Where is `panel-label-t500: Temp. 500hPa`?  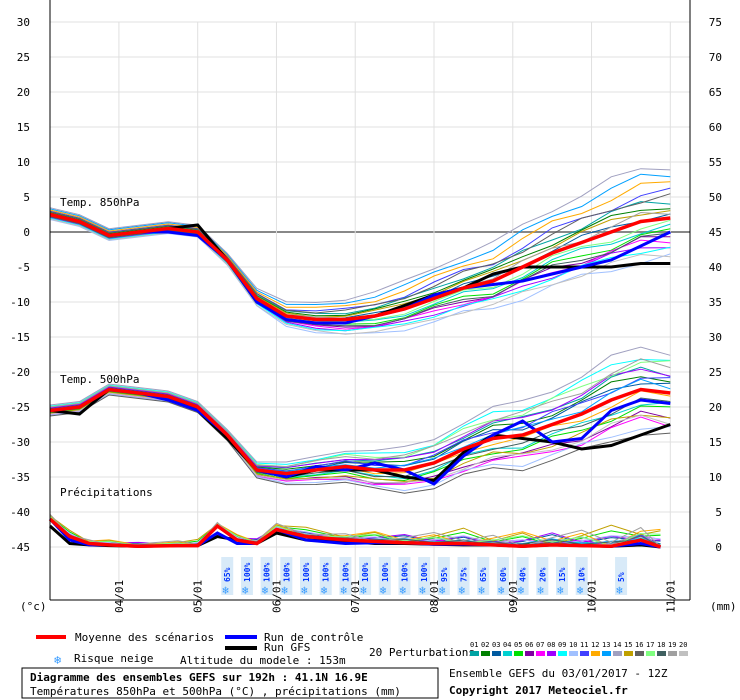
panel-label-t500: Temp. 500hPa is located at coordinates (99, 379).